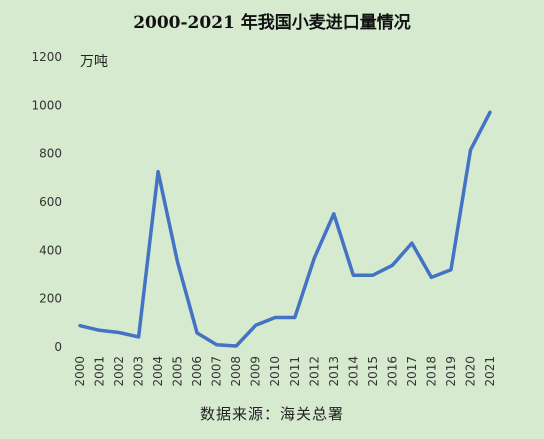  What do you see at coordinates (470, 371) in the screenshot?
I see `x-tick-label: 2020` at bounding box center [470, 371].